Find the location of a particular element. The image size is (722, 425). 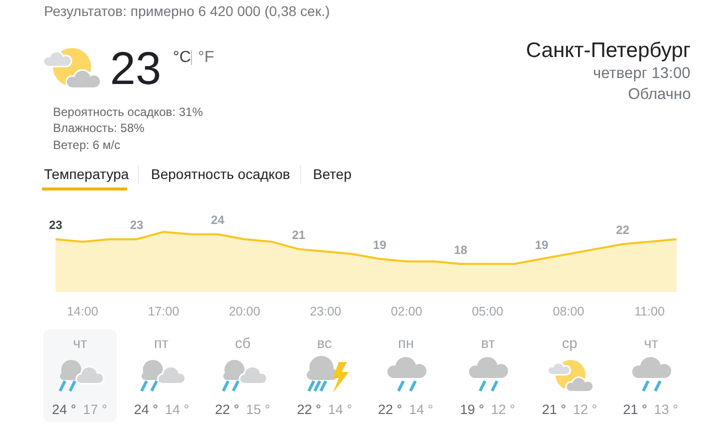

x-tick-label: 17:00 is located at coordinates (164, 311).